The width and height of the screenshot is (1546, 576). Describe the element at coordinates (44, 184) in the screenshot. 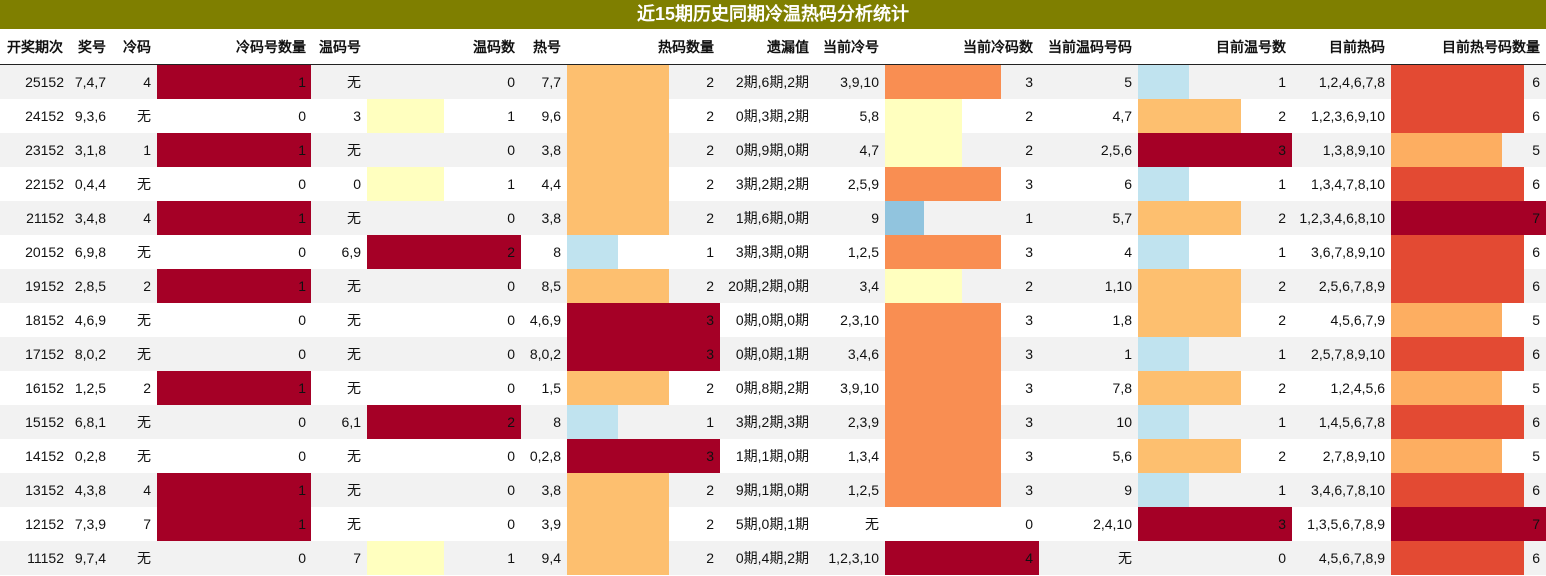

I see `cell-period: 22152` at that location.